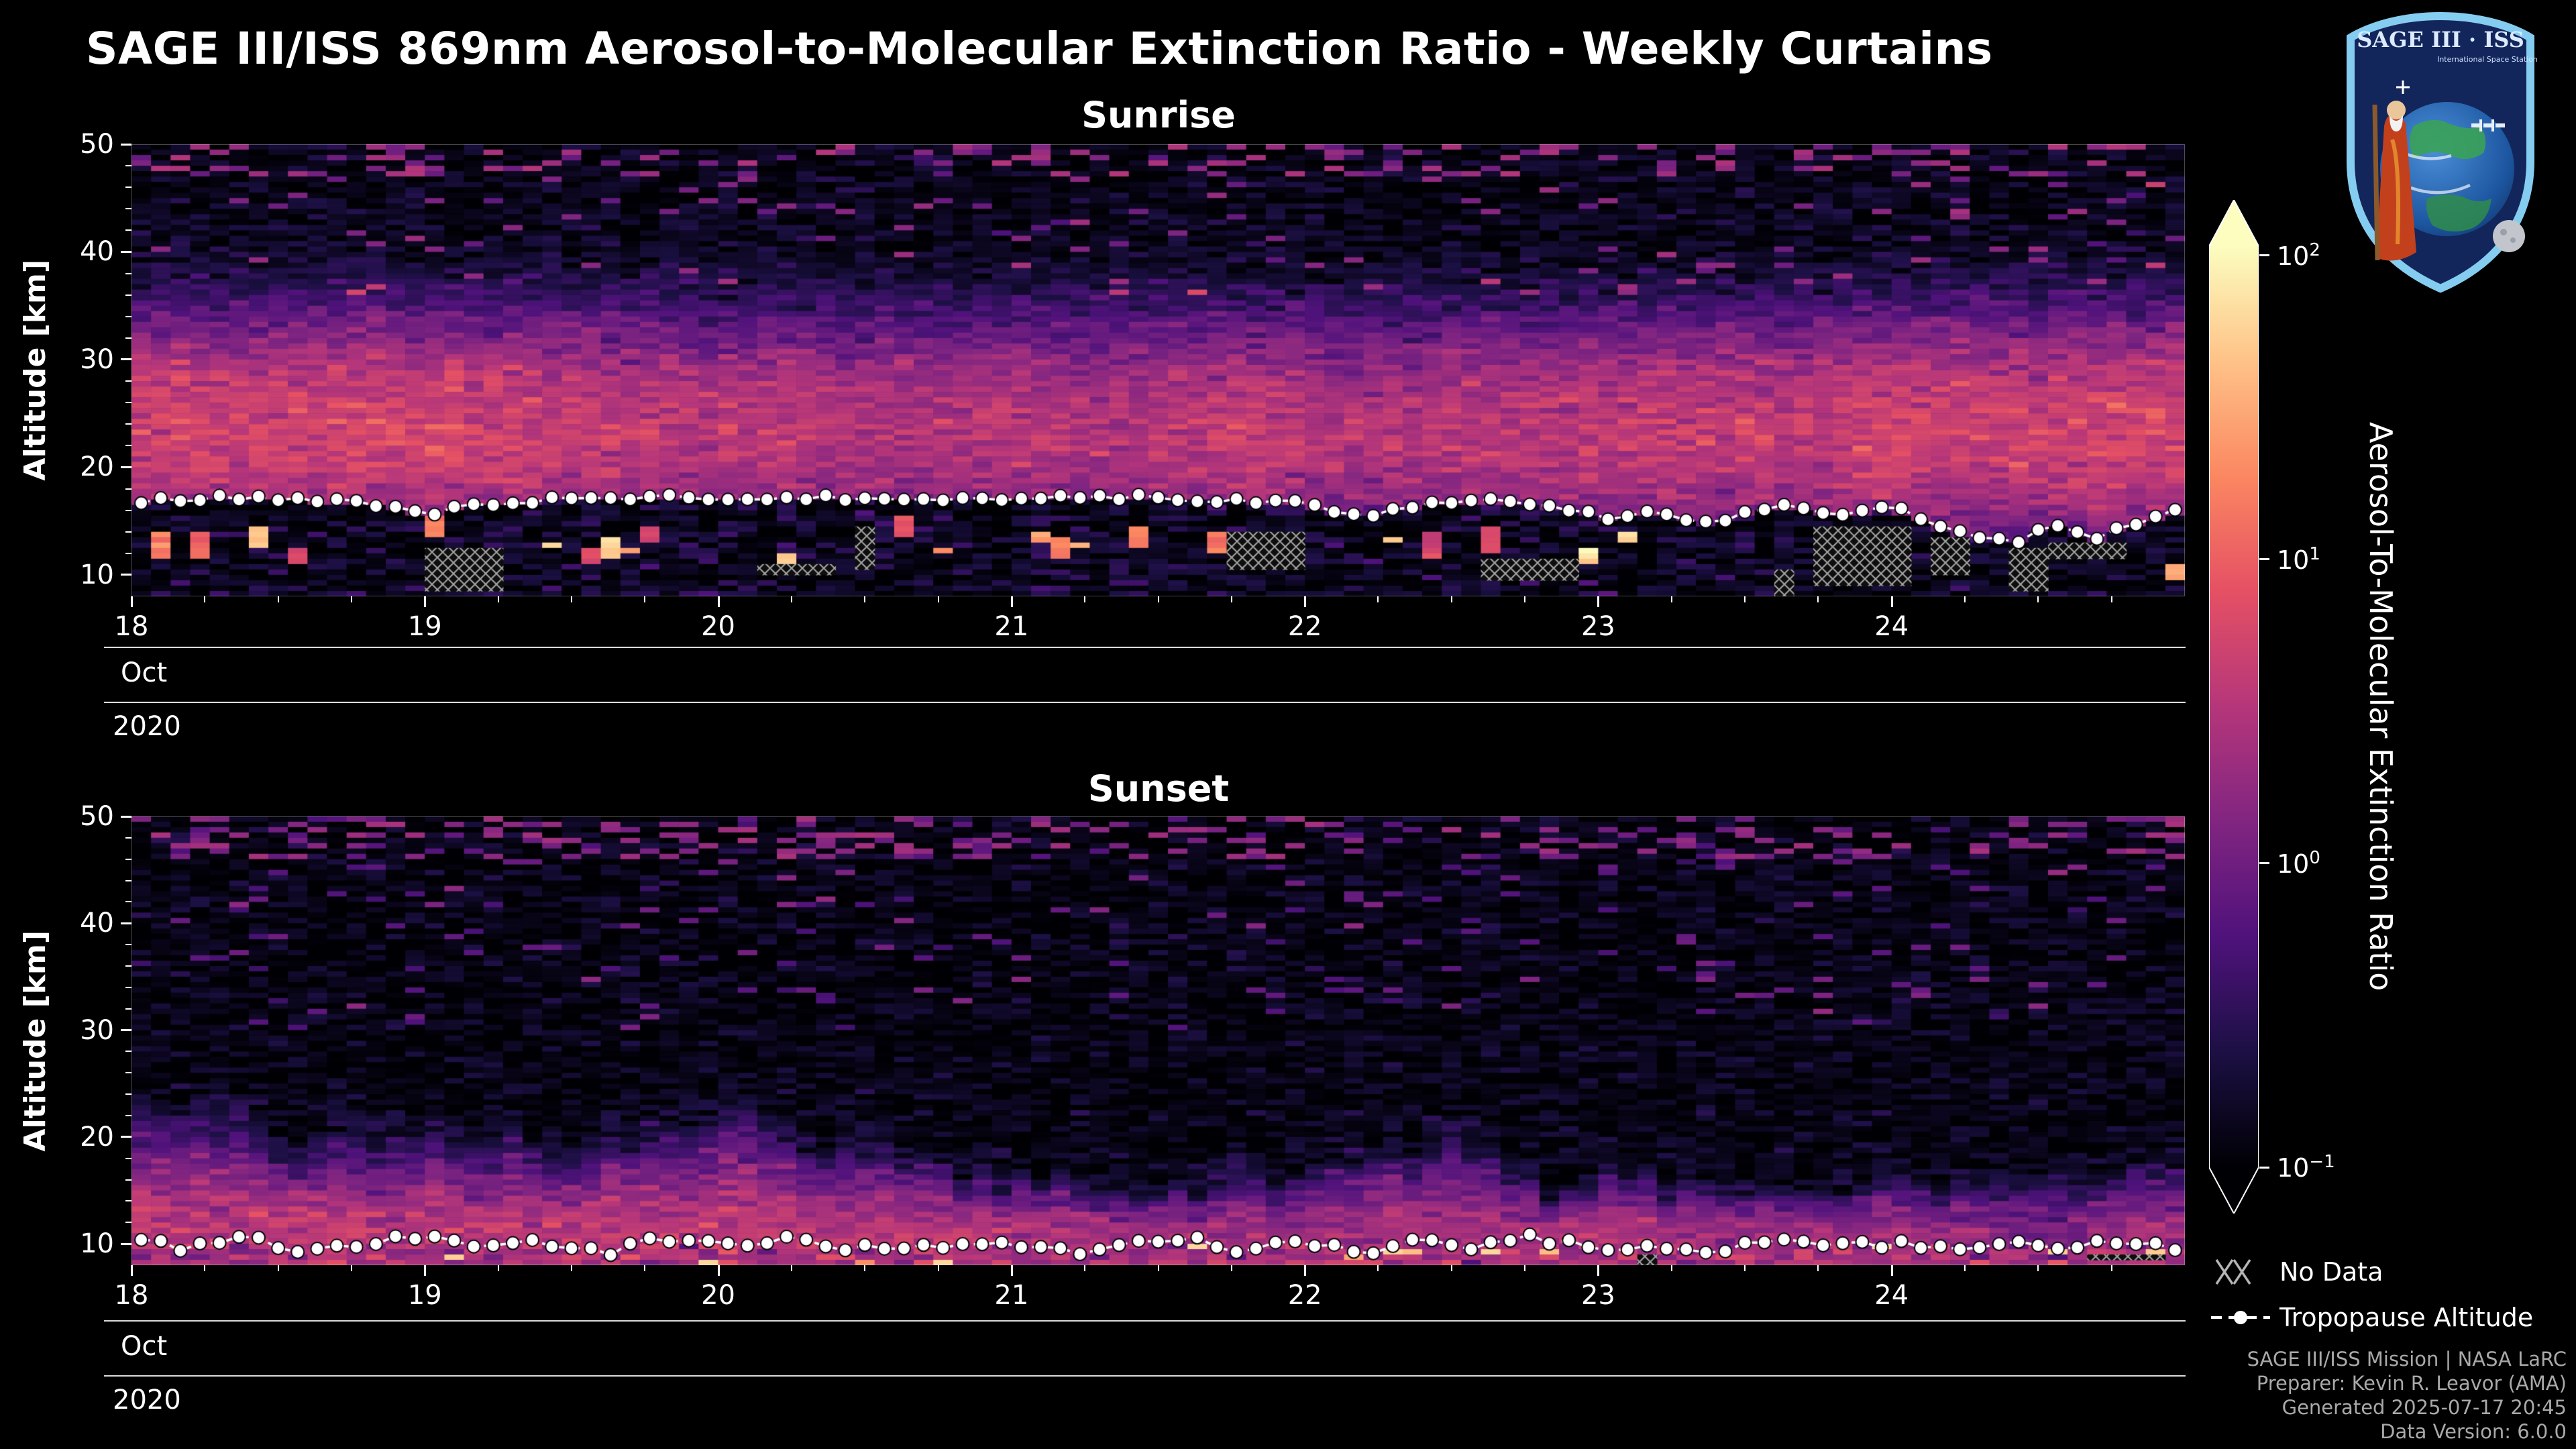 The width and height of the screenshot is (2576, 1449). What do you see at coordinates (2440, 39) in the screenshot?
I see `logo-title: SAGE III · ISS` at bounding box center [2440, 39].